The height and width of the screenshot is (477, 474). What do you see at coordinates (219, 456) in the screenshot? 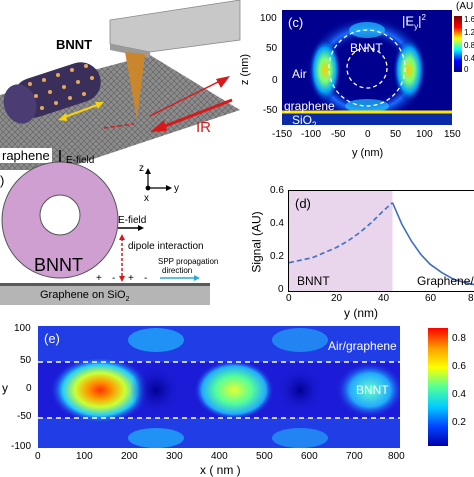
I see `xtick-e-4: 400` at bounding box center [219, 456].